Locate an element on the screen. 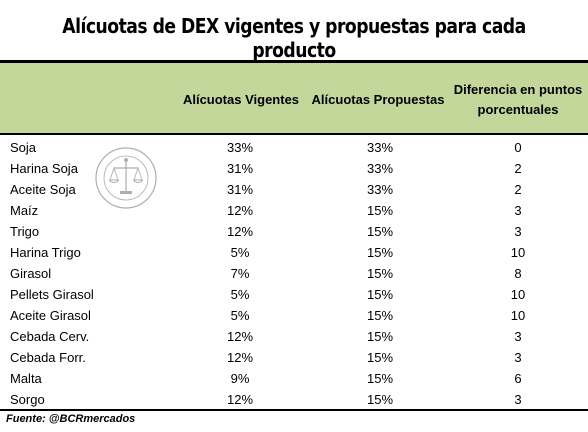  cell-producto: Pellets Girasol is located at coordinates (52, 294).